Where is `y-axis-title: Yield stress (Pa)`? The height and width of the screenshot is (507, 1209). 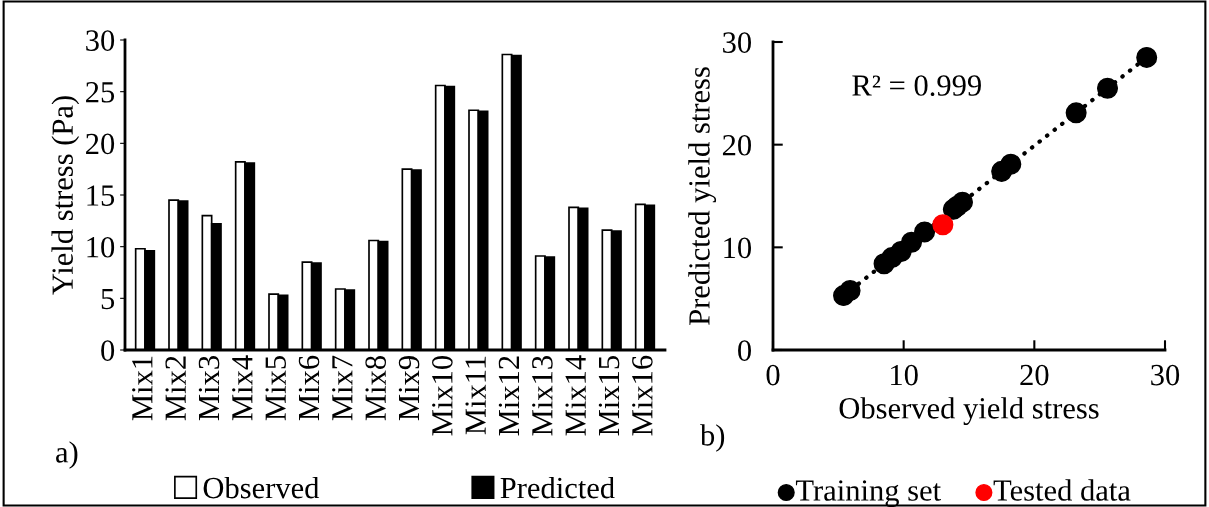 y-axis-title: Yield stress (Pa) is located at coordinates (65, 195).